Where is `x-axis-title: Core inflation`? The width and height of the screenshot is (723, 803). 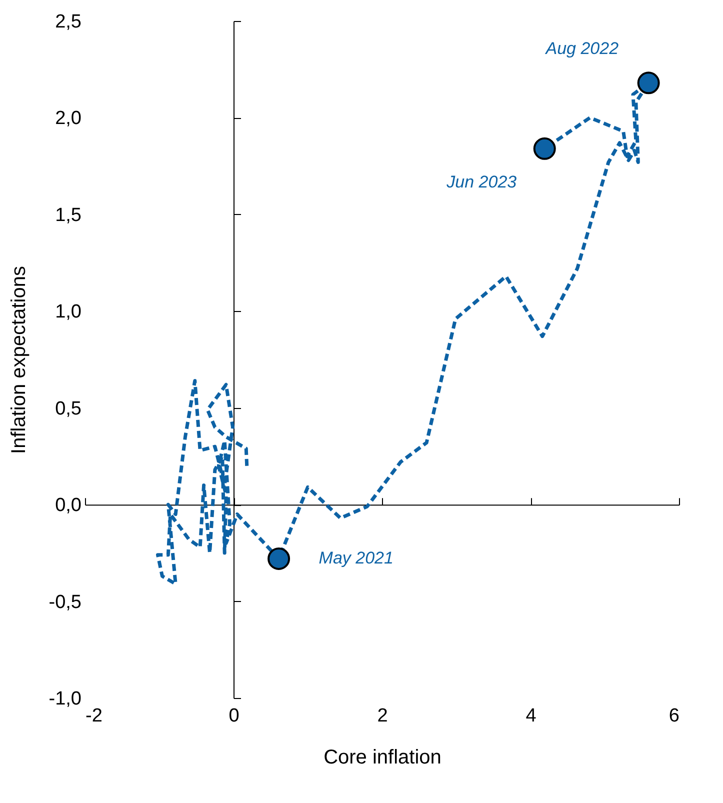 x-axis-title: Core inflation is located at coordinates (383, 757).